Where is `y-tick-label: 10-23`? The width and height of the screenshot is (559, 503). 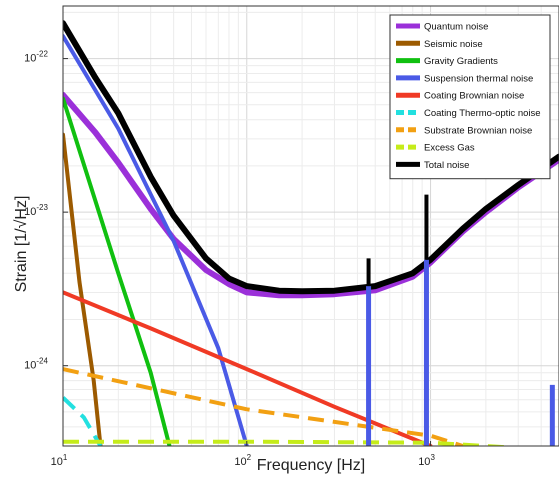 y-tick-label: 10-23 is located at coordinates (36, 210).